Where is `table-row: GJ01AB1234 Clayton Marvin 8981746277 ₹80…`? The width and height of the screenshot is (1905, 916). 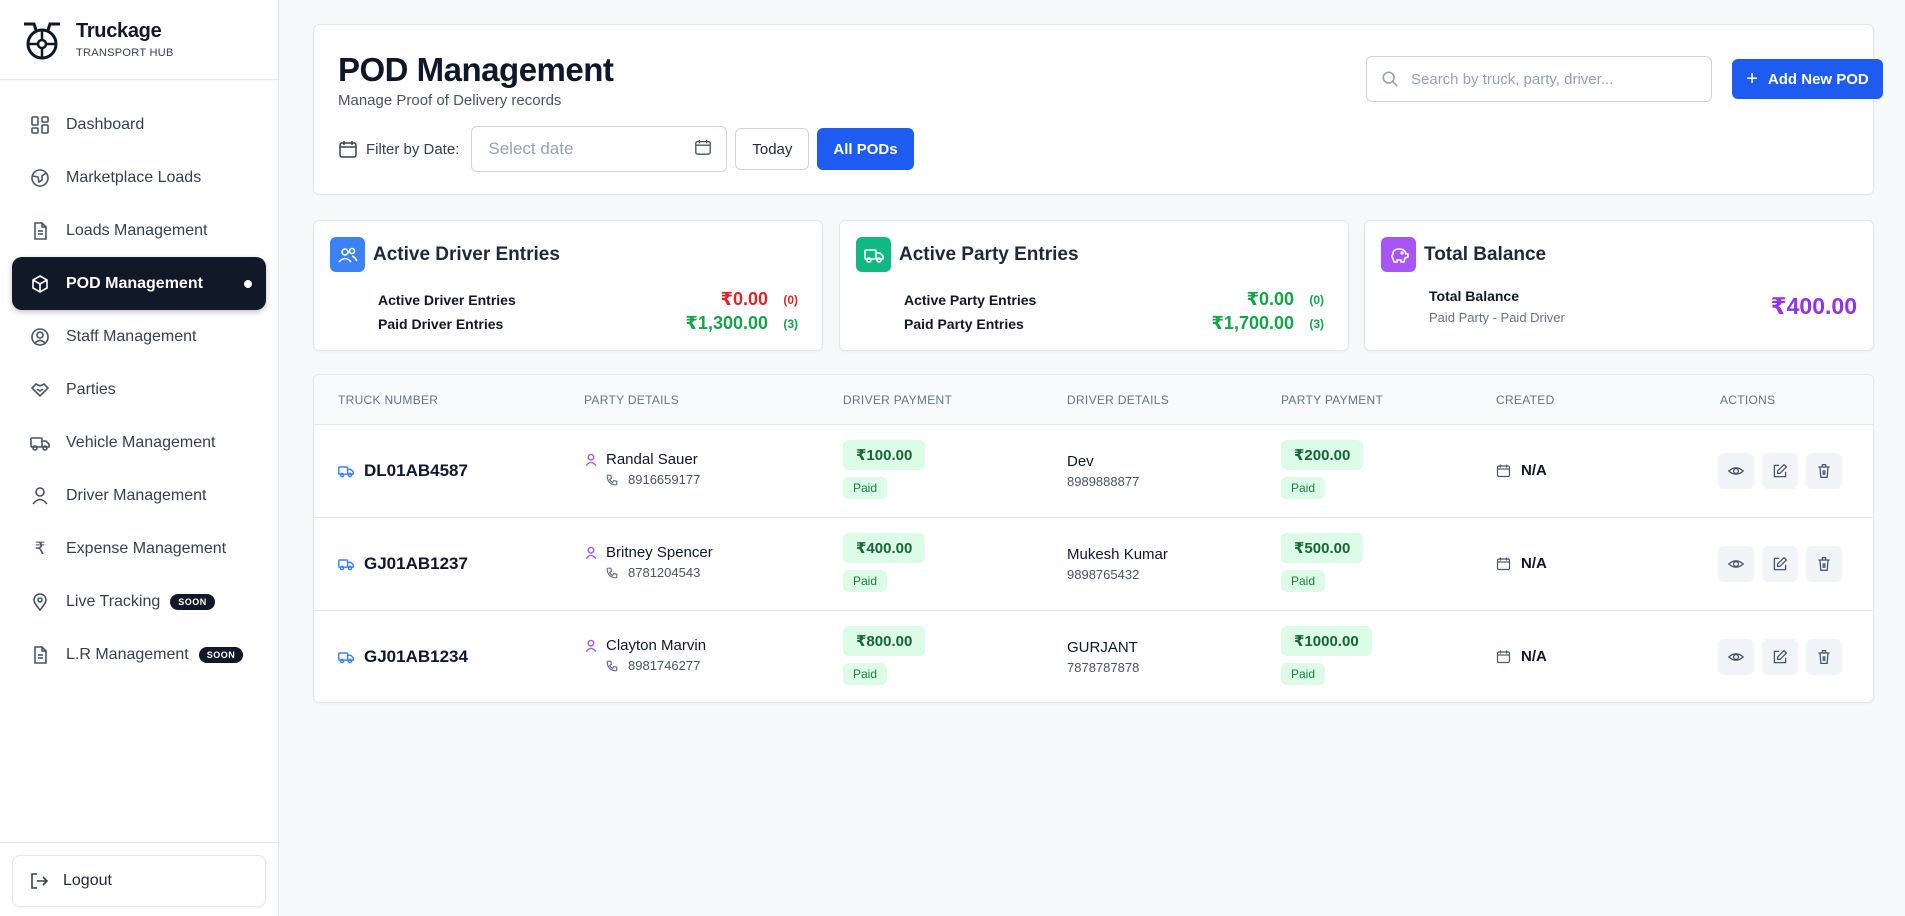 table-row: GJ01AB1234 Clayton Marvin 8981746277 ₹80… is located at coordinates (1093, 656).